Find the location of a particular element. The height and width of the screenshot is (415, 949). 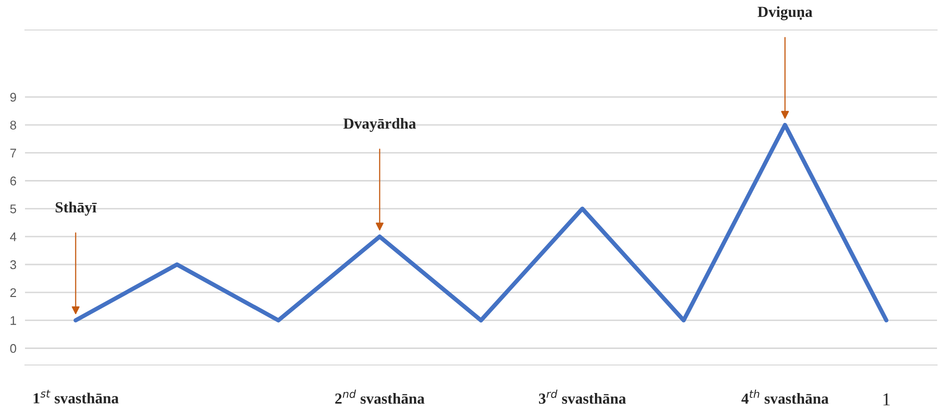

y-tick-label: 4 is located at coordinates (13, 237).